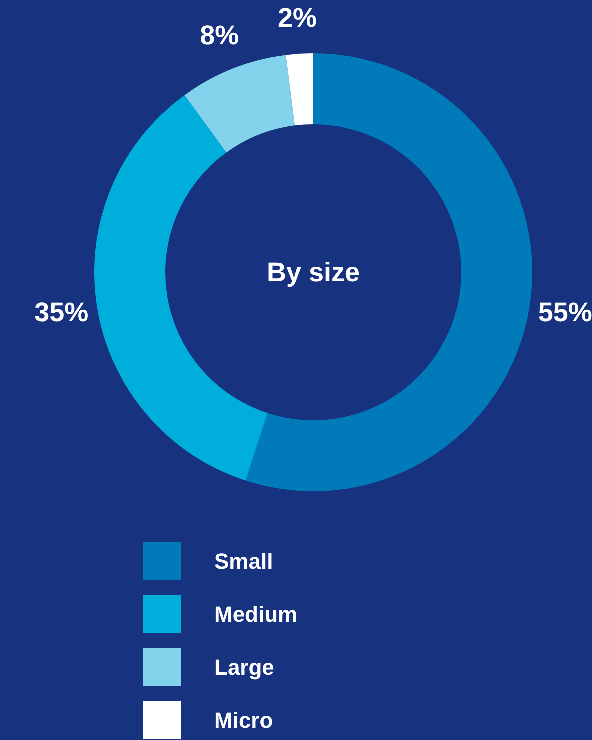 Image resolution: width=592 pixels, height=740 pixels. I want to click on legend-label: Large, so click(244, 667).